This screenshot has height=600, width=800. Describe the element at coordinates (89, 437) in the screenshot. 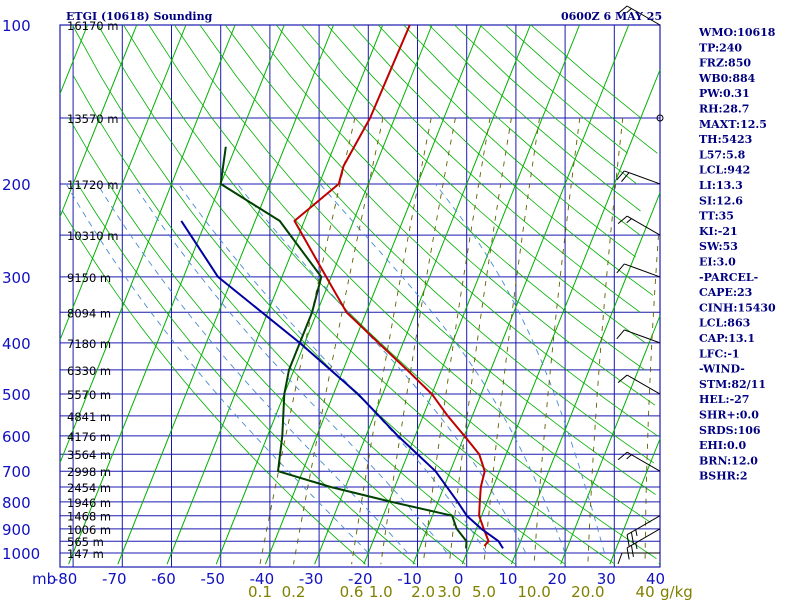

I see `height-label: 4176 m` at that location.